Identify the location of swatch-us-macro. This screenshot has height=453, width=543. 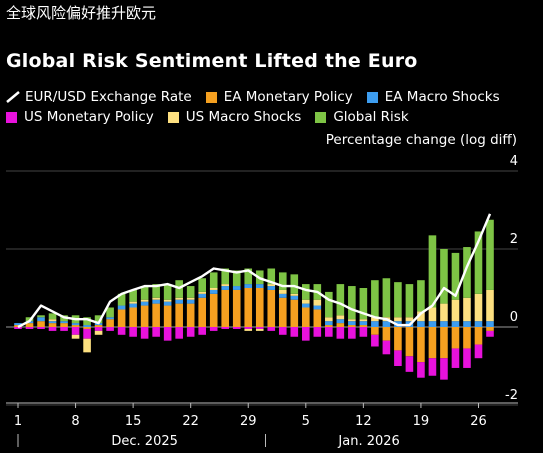
(173, 117).